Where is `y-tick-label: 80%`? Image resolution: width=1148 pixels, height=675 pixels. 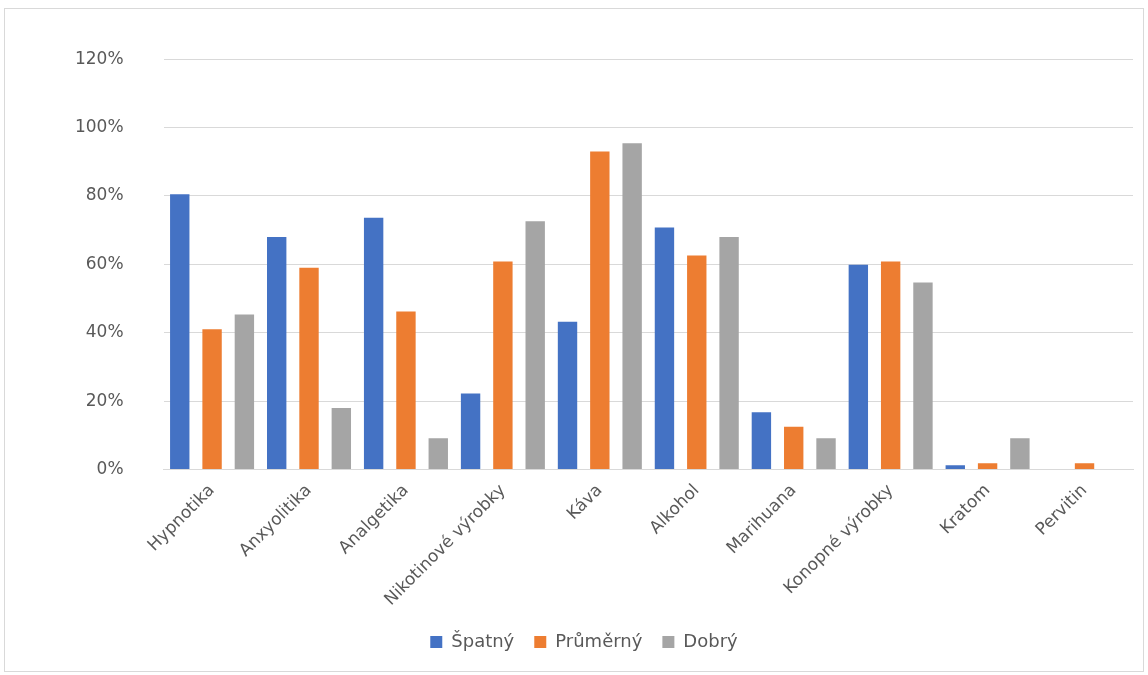 y-tick-label: 80% is located at coordinates (104, 194).